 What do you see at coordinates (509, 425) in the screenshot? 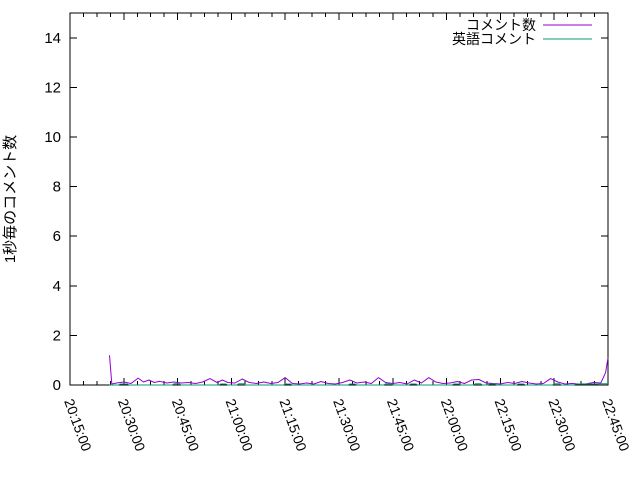
I see `x-tick-label: 22:15:00` at bounding box center [509, 425].